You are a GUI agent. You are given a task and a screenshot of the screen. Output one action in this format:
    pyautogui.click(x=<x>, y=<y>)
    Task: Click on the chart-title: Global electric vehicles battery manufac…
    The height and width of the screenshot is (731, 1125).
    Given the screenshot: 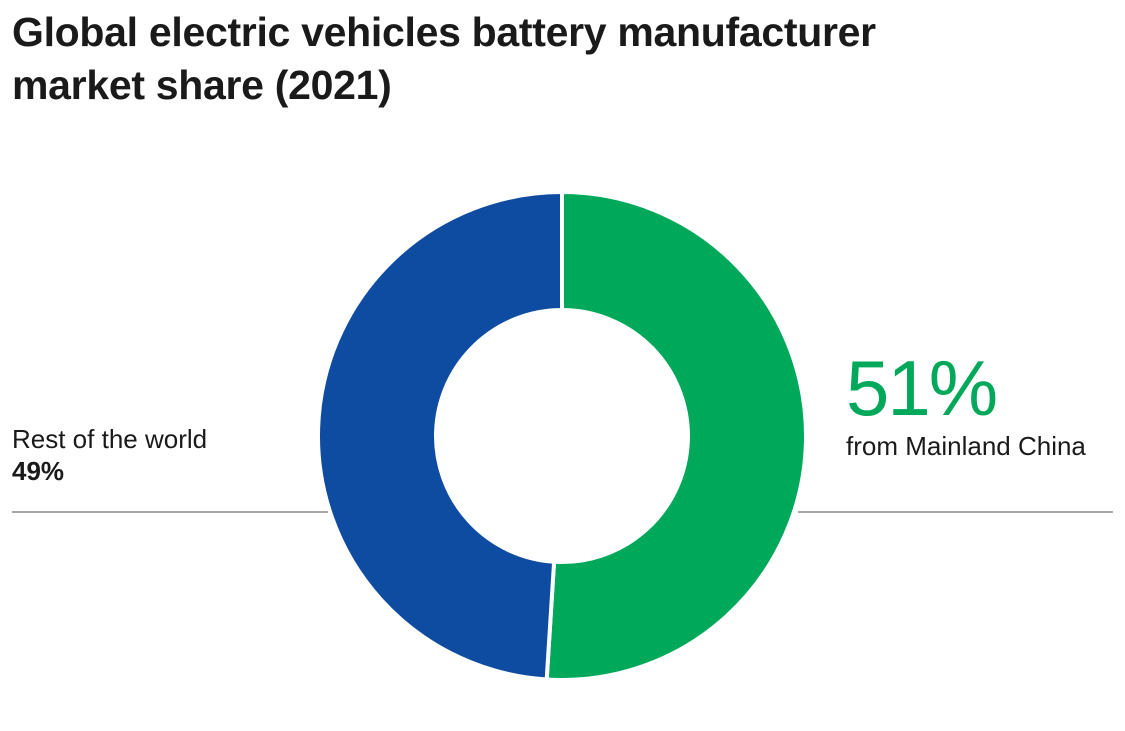 What is the action you would take?
    pyautogui.click(x=444, y=58)
    